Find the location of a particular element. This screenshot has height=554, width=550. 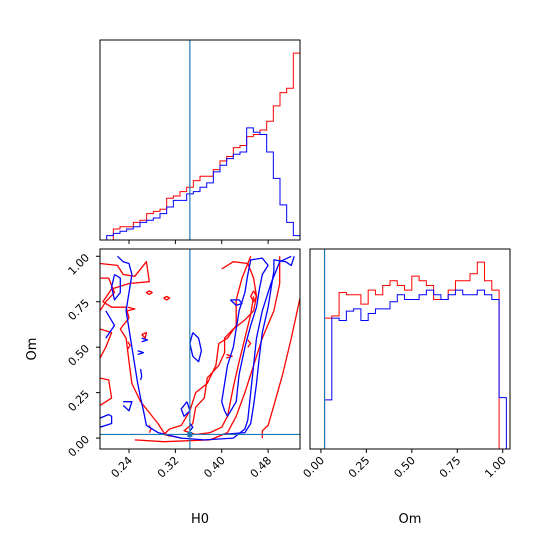

y-tick-label: 0.00 is located at coordinates (79, 446).